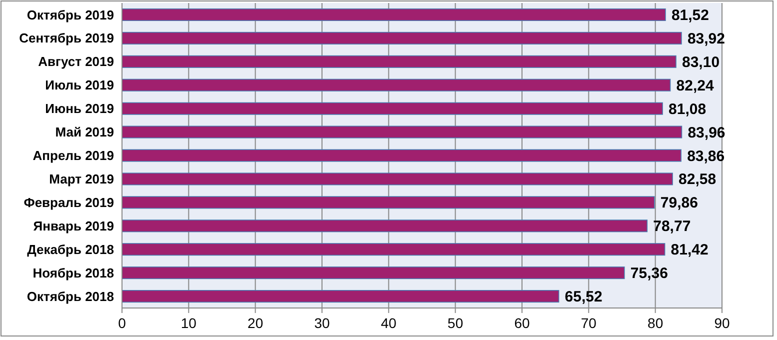 This screenshot has height=340, width=777. I want to click on data-label: 83,96, so click(707, 133).